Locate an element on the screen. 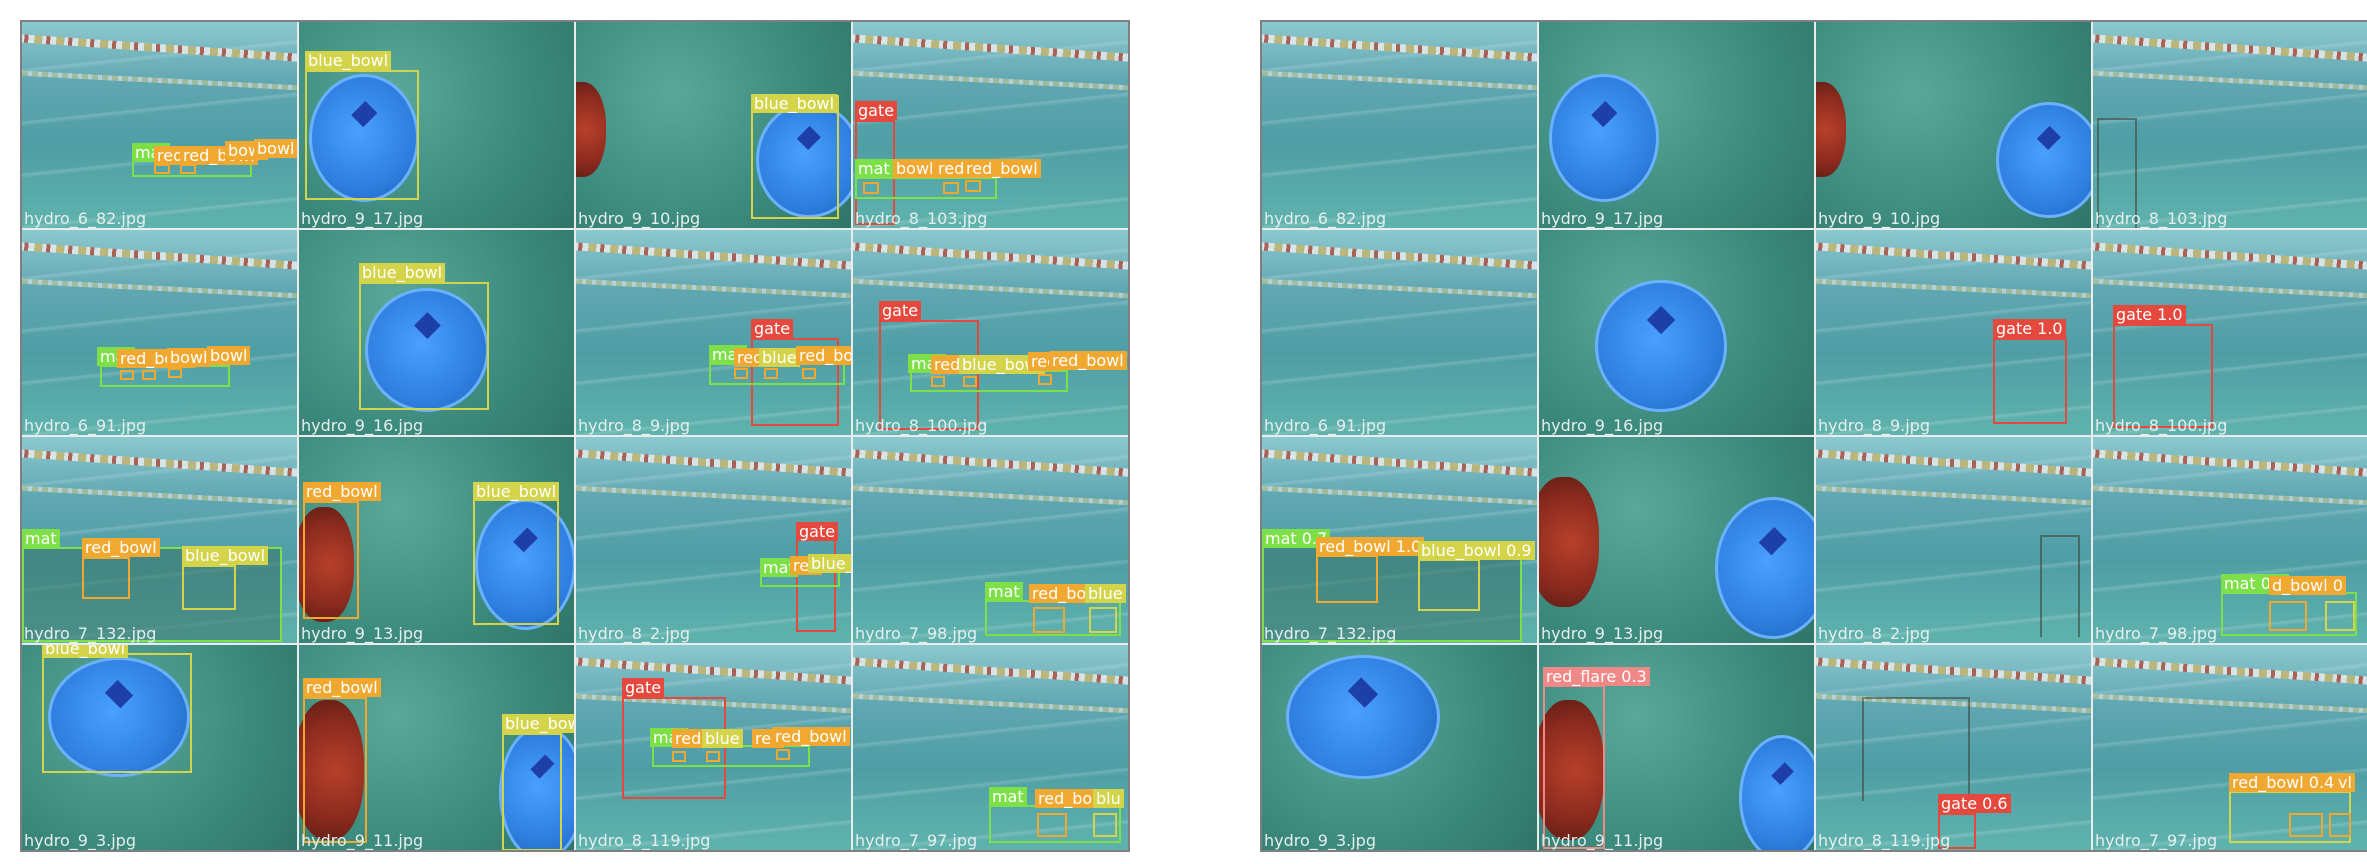  label-blu: blu is located at coordinates (1108, 798).